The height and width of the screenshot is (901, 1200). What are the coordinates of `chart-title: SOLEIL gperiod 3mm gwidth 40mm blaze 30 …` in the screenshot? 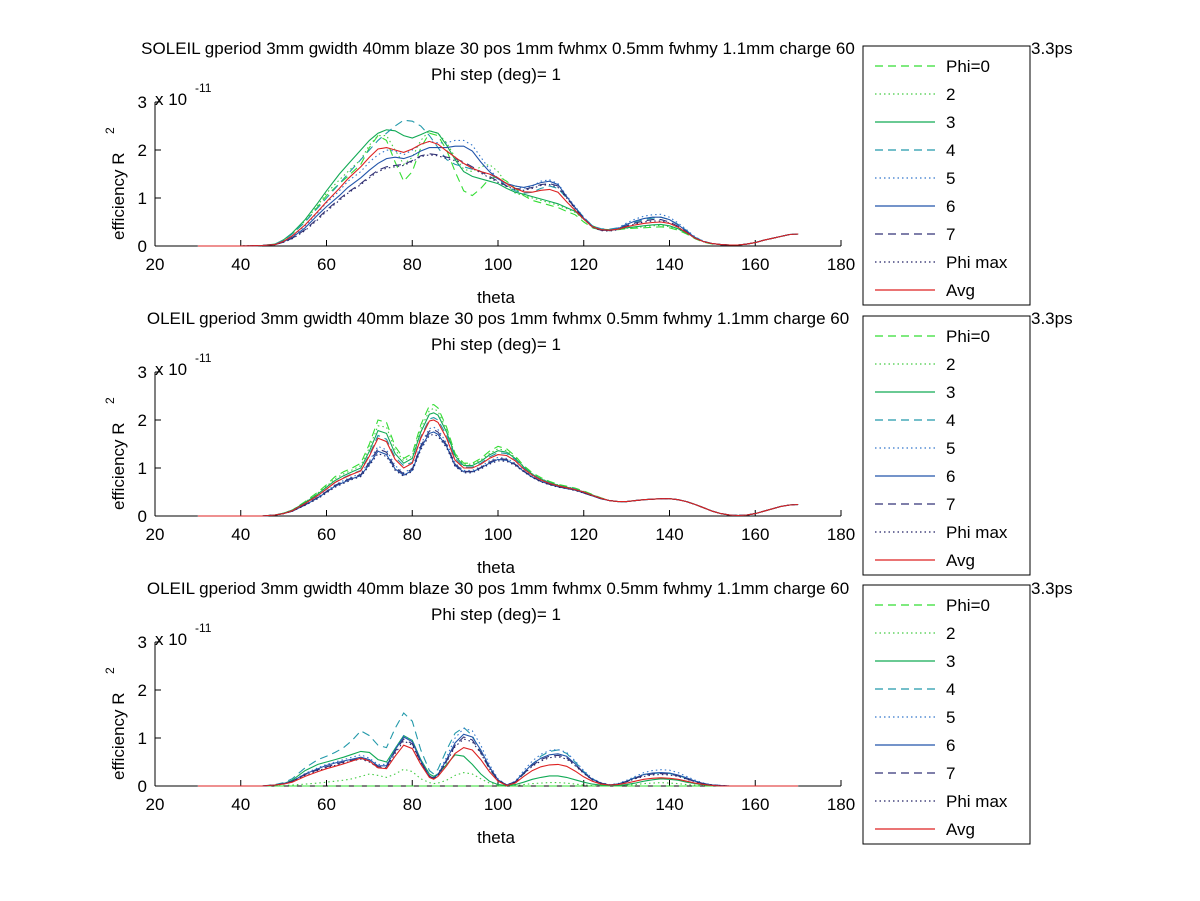 It's located at (498, 48).